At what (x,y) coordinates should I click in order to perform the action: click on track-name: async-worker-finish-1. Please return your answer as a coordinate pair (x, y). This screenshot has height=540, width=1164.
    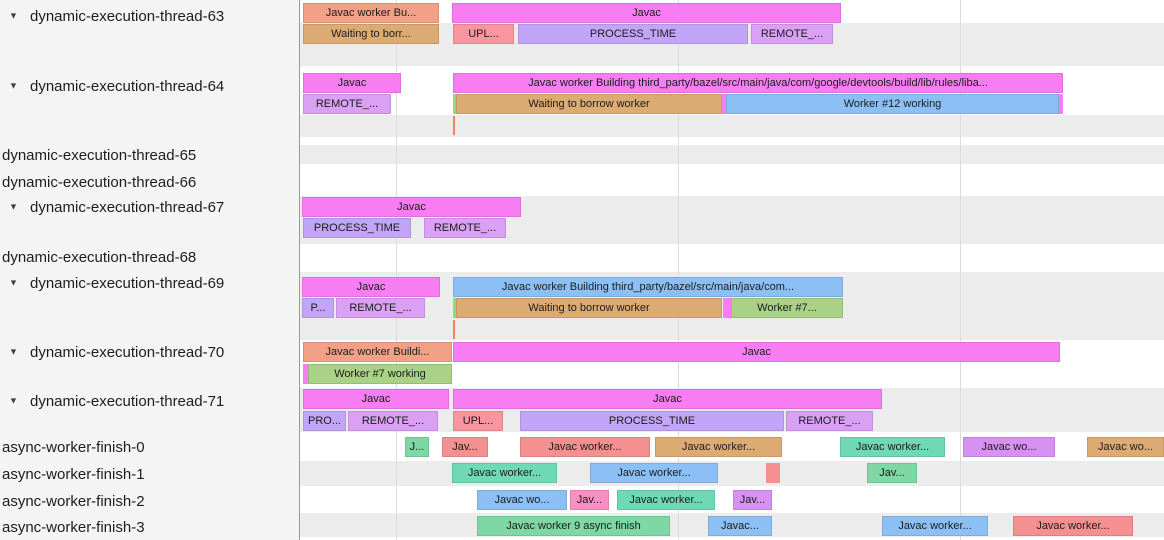
    Looking at the image, I should click on (72, 474).